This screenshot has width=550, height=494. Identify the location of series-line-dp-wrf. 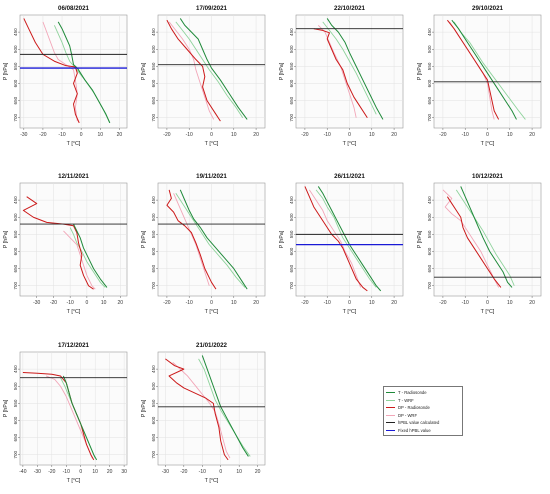
(79, 260).